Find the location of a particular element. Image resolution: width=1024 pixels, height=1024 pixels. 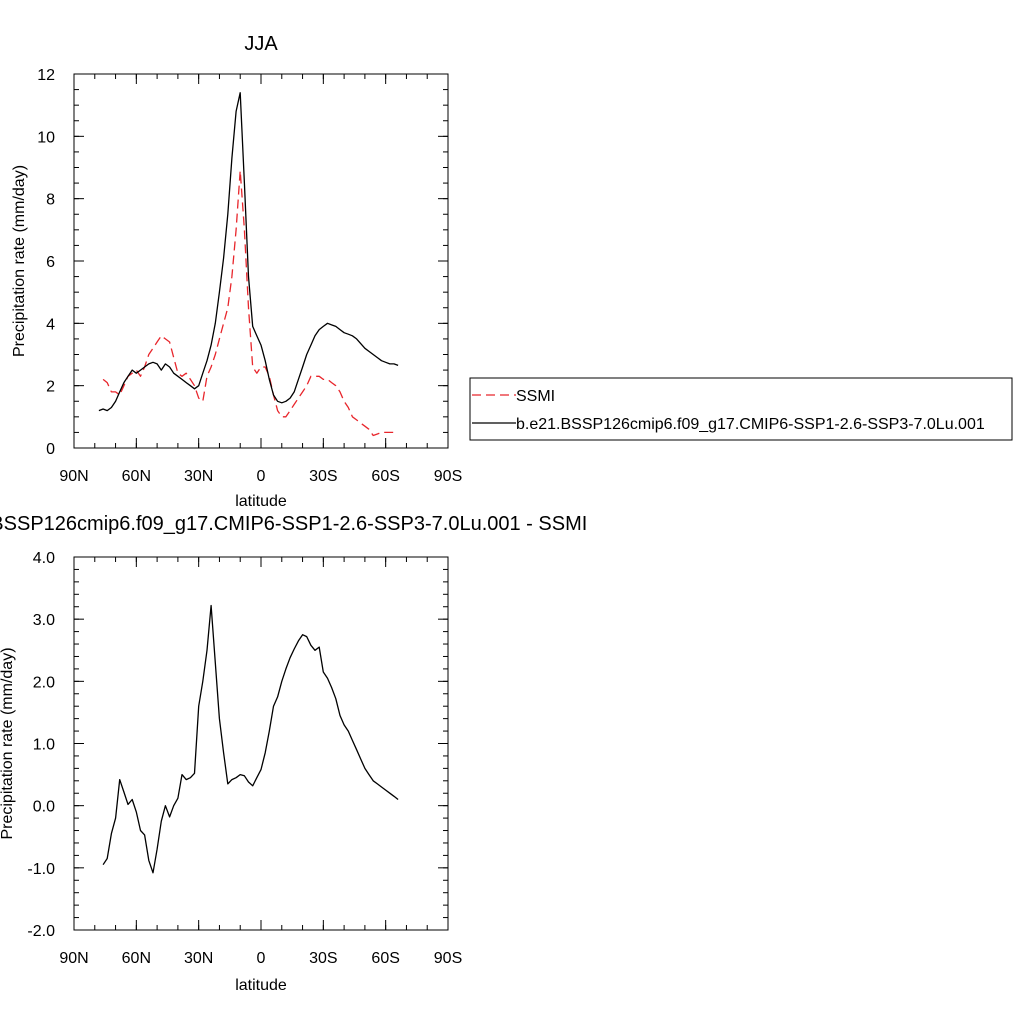

y-tick-label: 2.0 is located at coordinates (44, 682).